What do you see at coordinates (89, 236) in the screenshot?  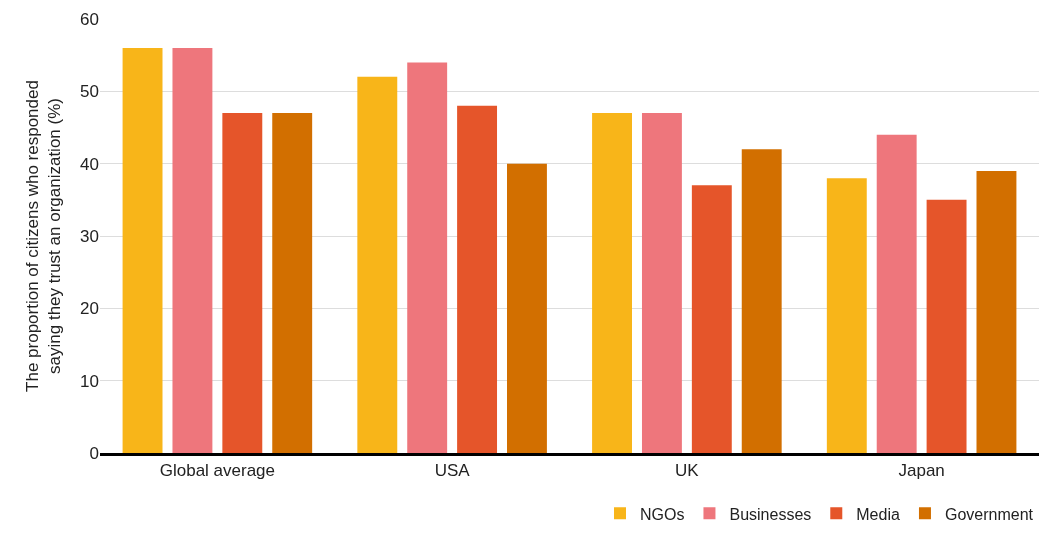 I see `y-tick-label: 30` at bounding box center [89, 236].